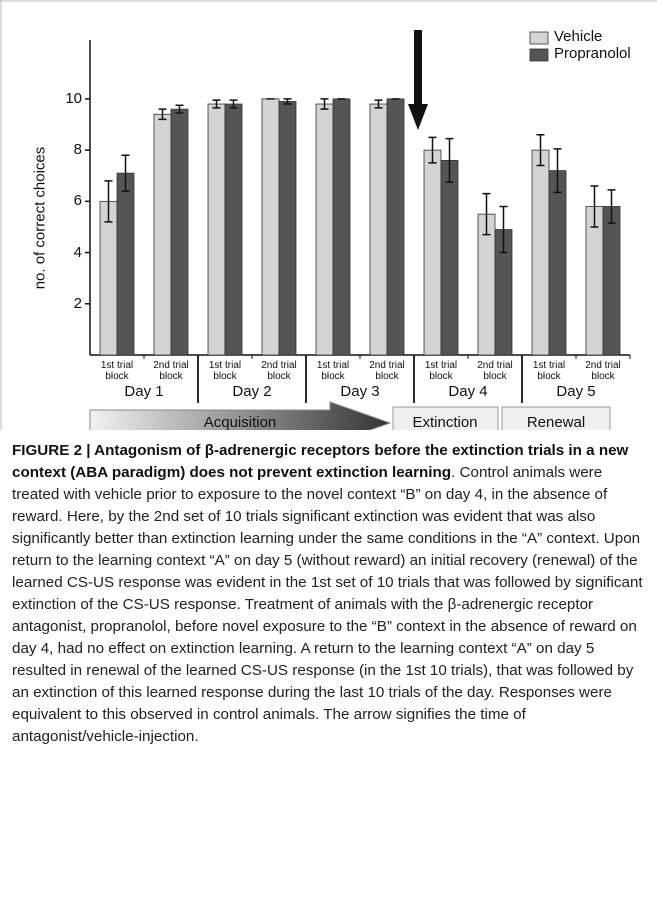 This screenshot has height=905, width=657. What do you see at coordinates (418, 117) in the screenshot?
I see `injection-arrow-head` at bounding box center [418, 117].